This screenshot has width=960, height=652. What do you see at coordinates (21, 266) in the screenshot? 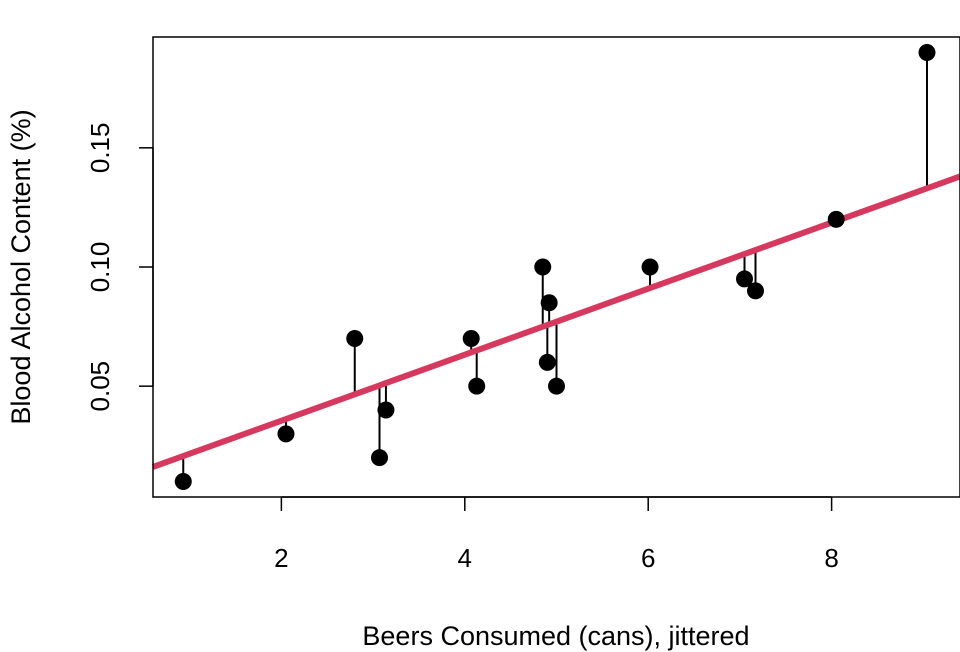
I see `y-axis-title: Blood Alcohol Content (%)` at bounding box center [21, 266].